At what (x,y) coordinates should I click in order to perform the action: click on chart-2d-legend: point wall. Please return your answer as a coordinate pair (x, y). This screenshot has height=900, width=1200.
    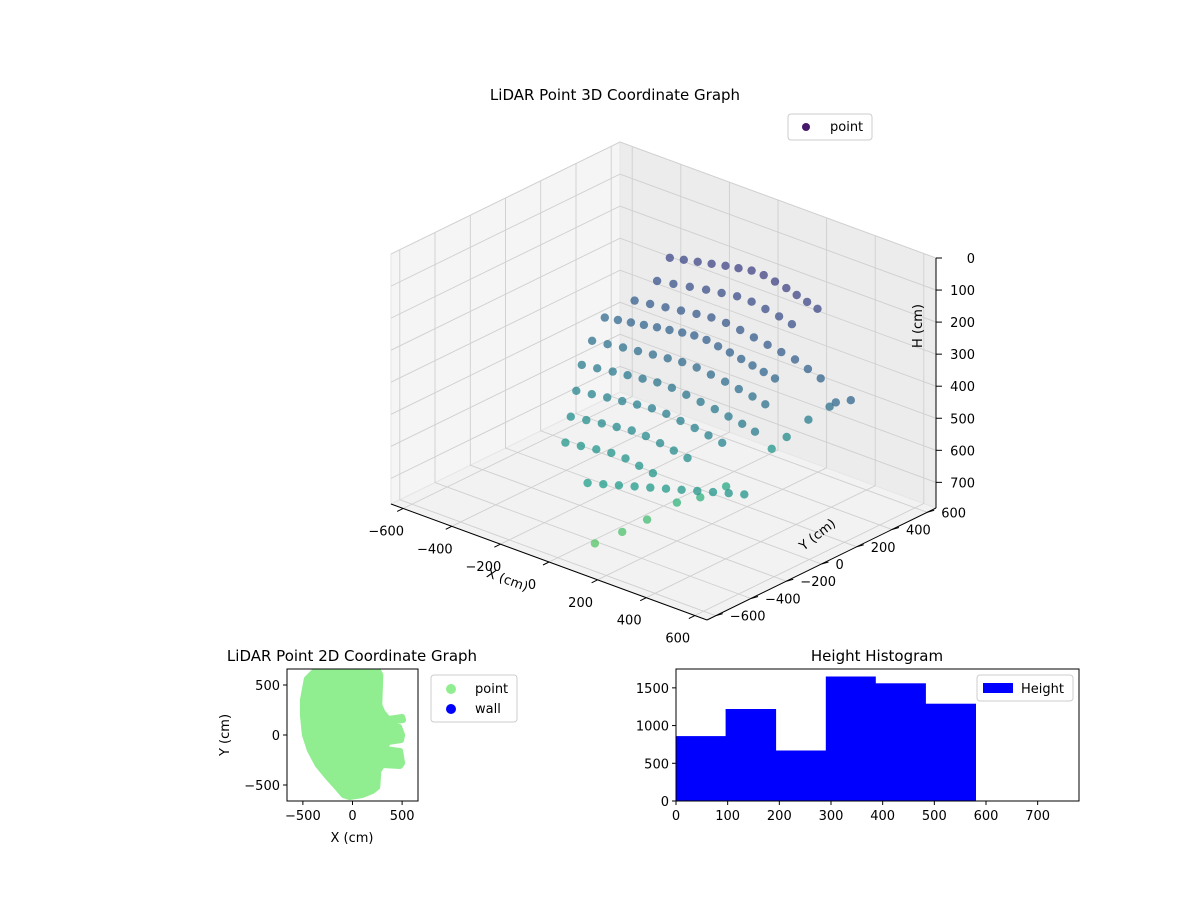
    Looking at the image, I should click on (474, 698).